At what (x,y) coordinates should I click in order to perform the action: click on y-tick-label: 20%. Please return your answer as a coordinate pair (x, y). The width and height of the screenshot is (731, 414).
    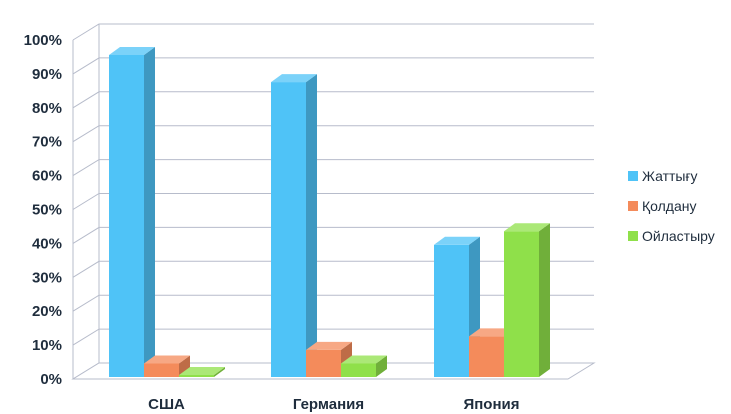
    Looking at the image, I should click on (47, 311).